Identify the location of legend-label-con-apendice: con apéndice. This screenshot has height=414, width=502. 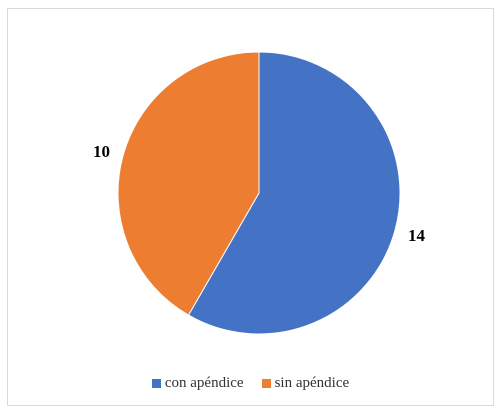
(204, 383).